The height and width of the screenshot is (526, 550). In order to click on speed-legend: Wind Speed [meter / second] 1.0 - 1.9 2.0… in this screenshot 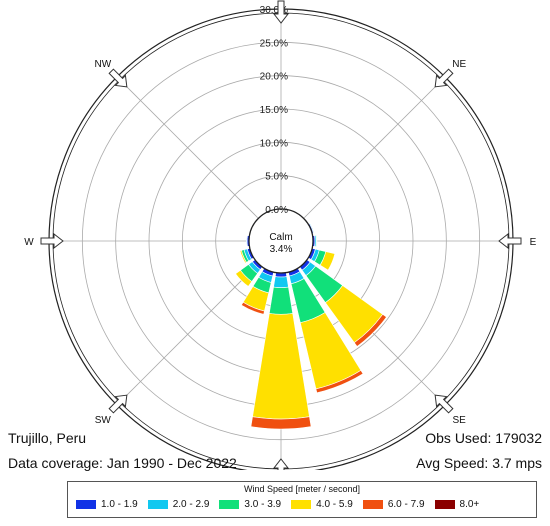, I will do `click(302, 499)`.